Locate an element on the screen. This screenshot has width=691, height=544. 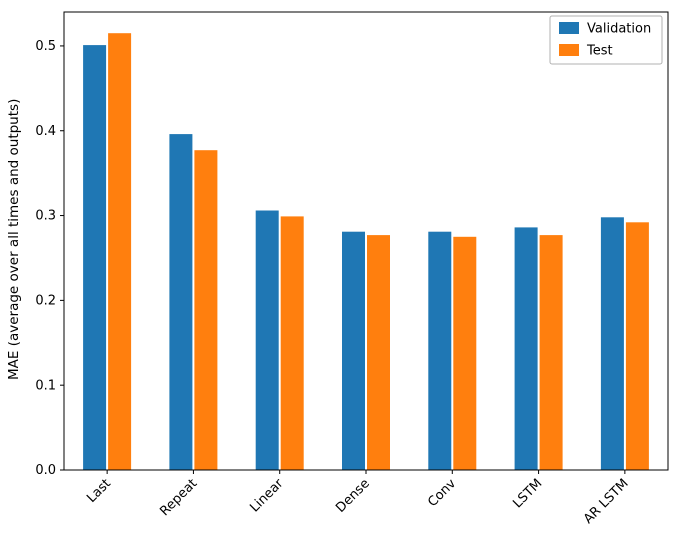
y-axis-label: MAE (average over all times and outputs) is located at coordinates (14, 239).